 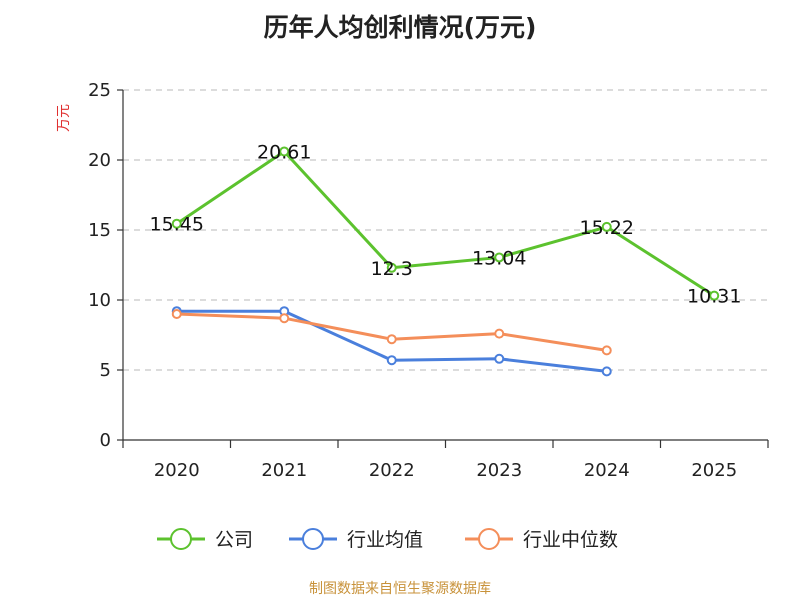 I want to click on data-label: 13.04, so click(x=499, y=258).